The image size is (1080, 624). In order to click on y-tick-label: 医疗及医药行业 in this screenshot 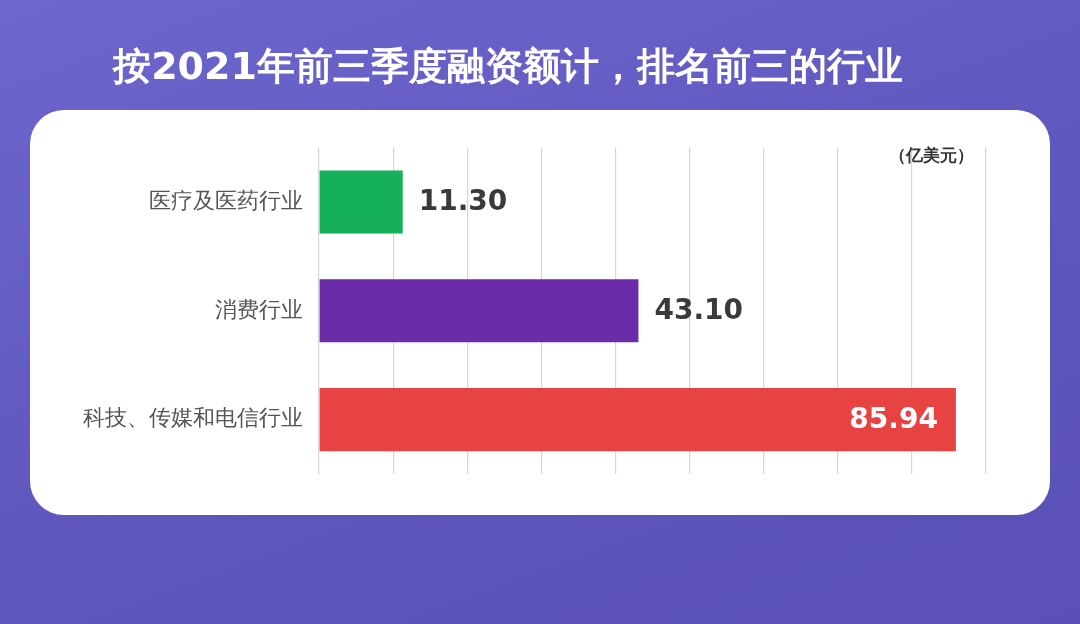, I will do `click(226, 200)`.